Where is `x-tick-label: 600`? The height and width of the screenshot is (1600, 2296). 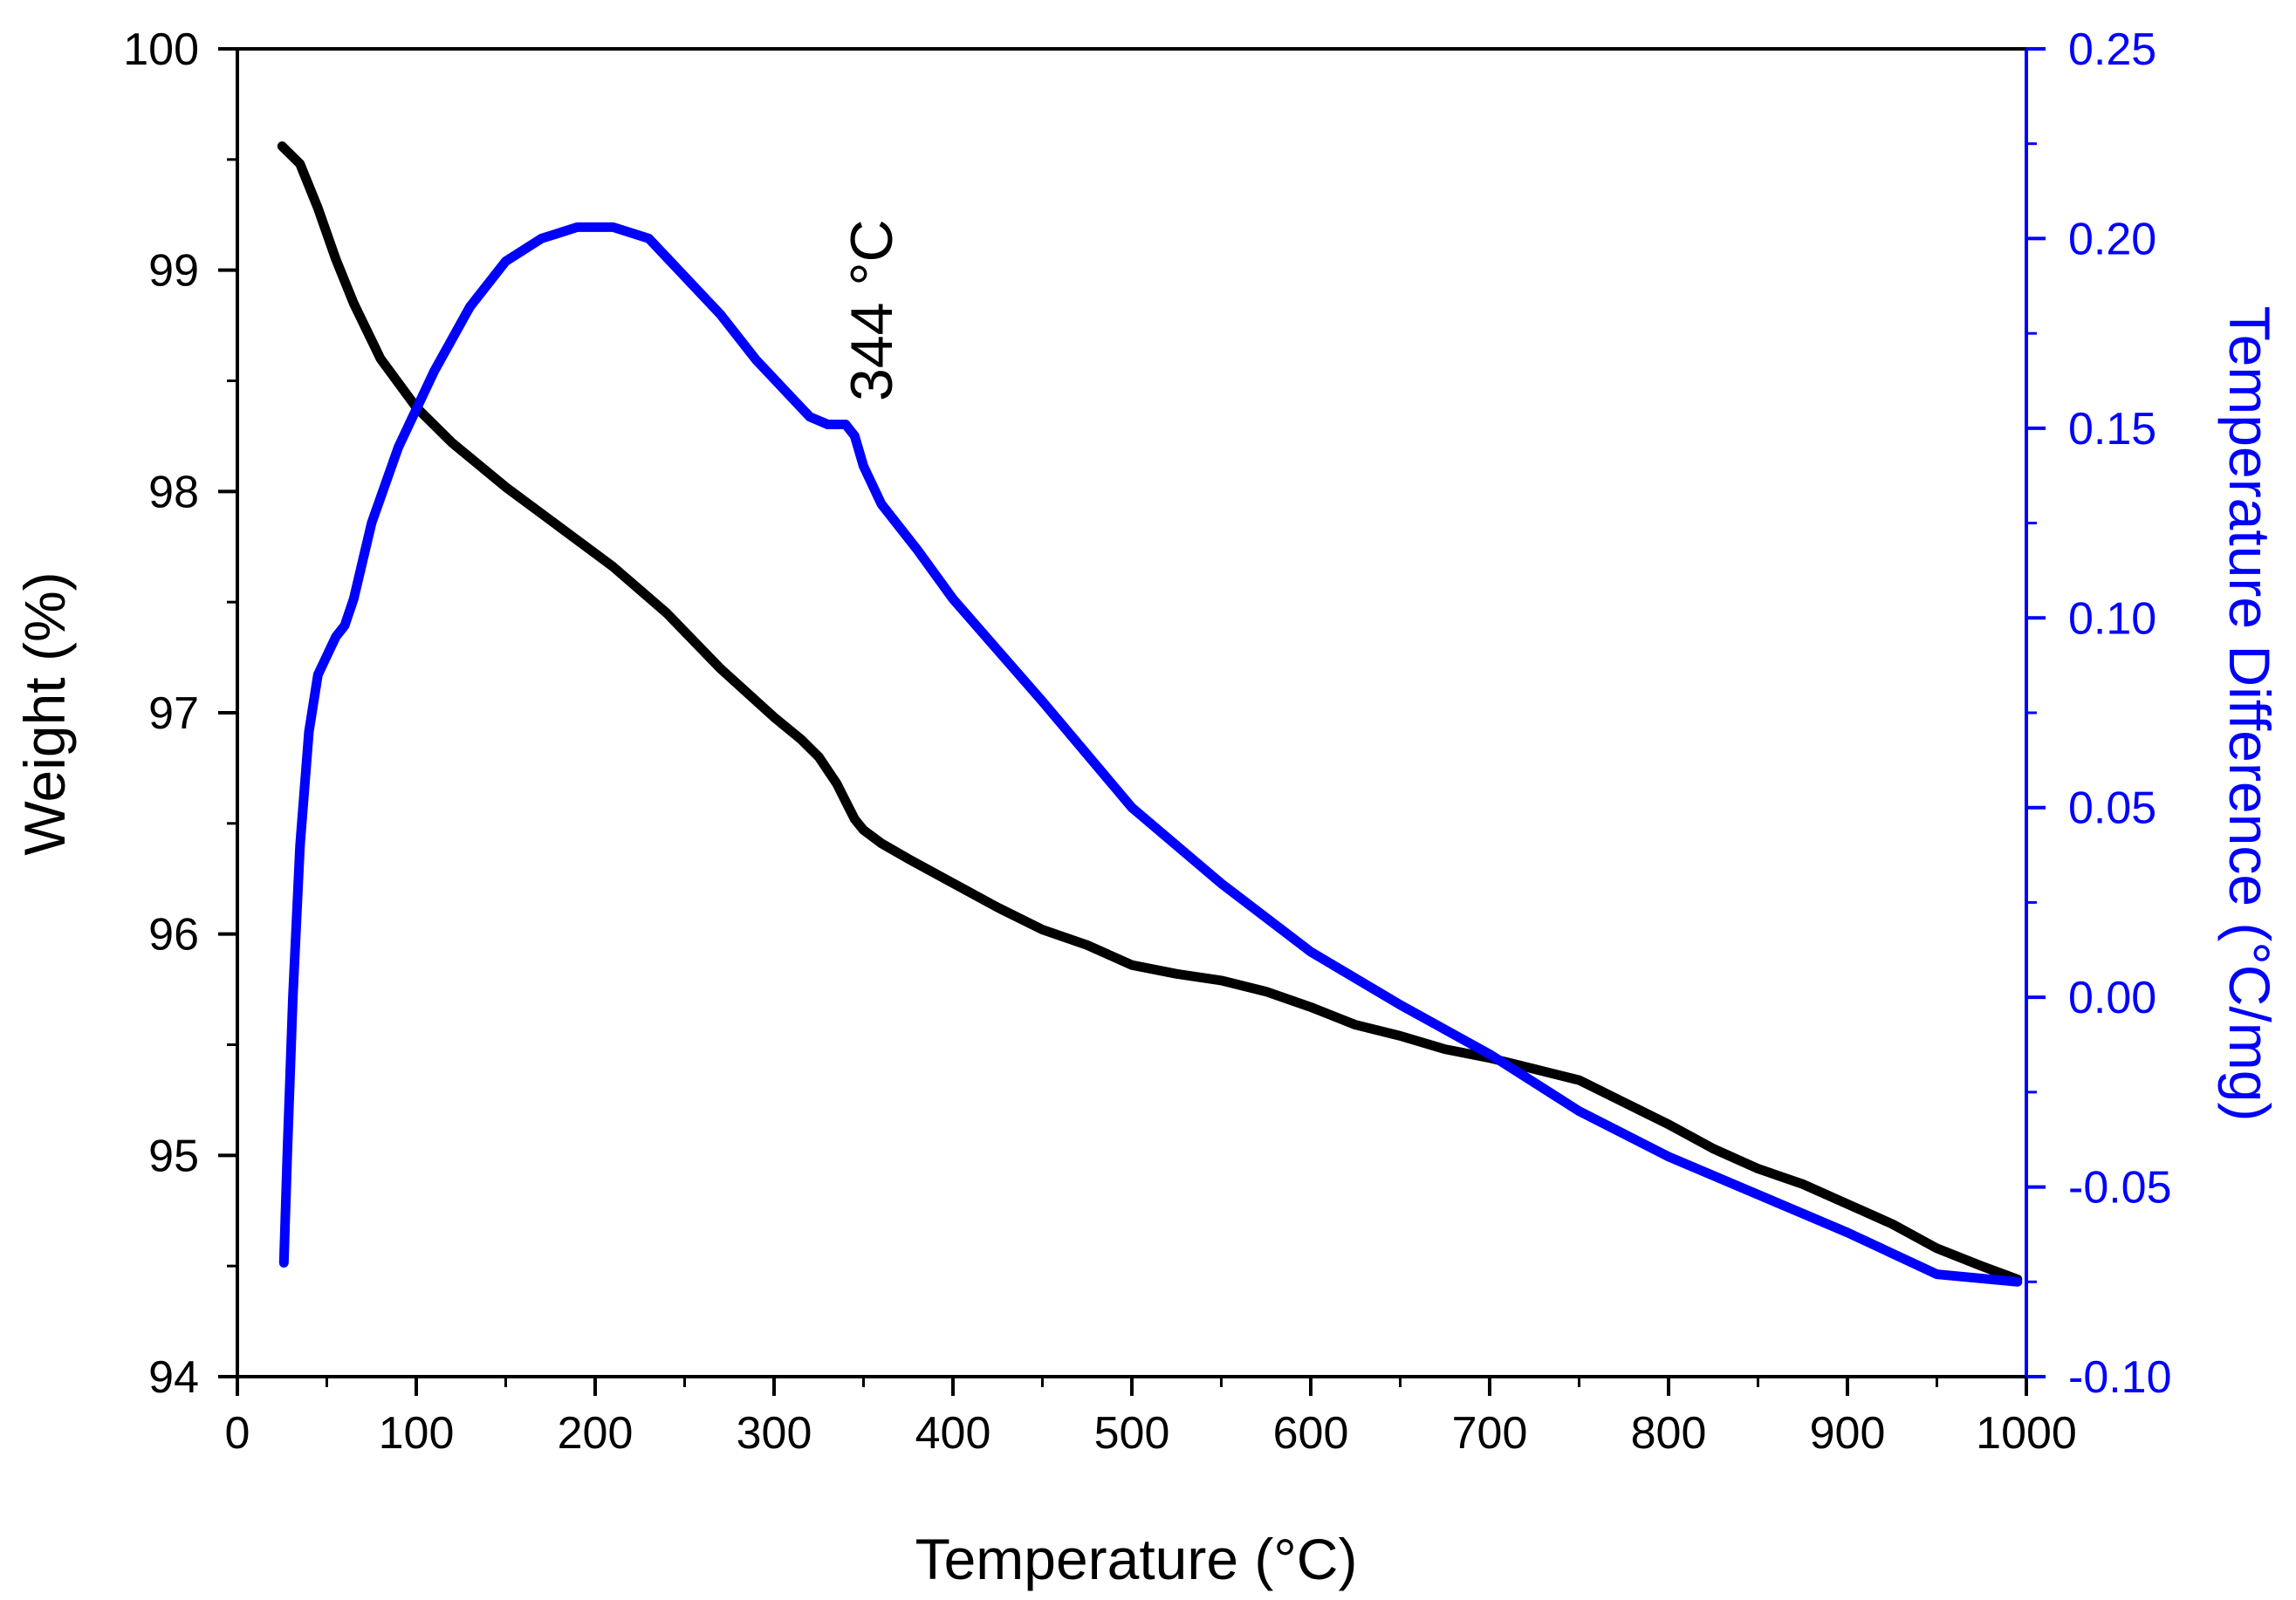 x-tick-label: 600 is located at coordinates (1311, 1433).